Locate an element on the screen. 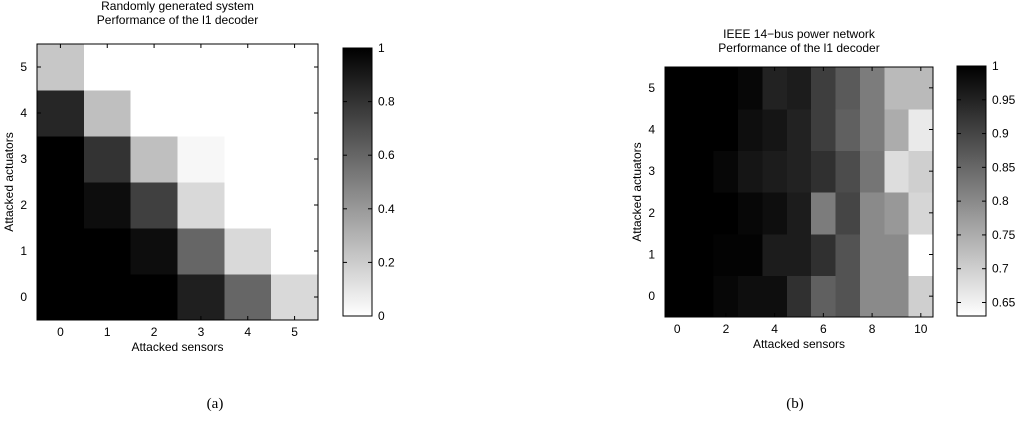 This screenshot has width=1024, height=425. colorbar-tick-label: 0 is located at coordinates (381, 316).